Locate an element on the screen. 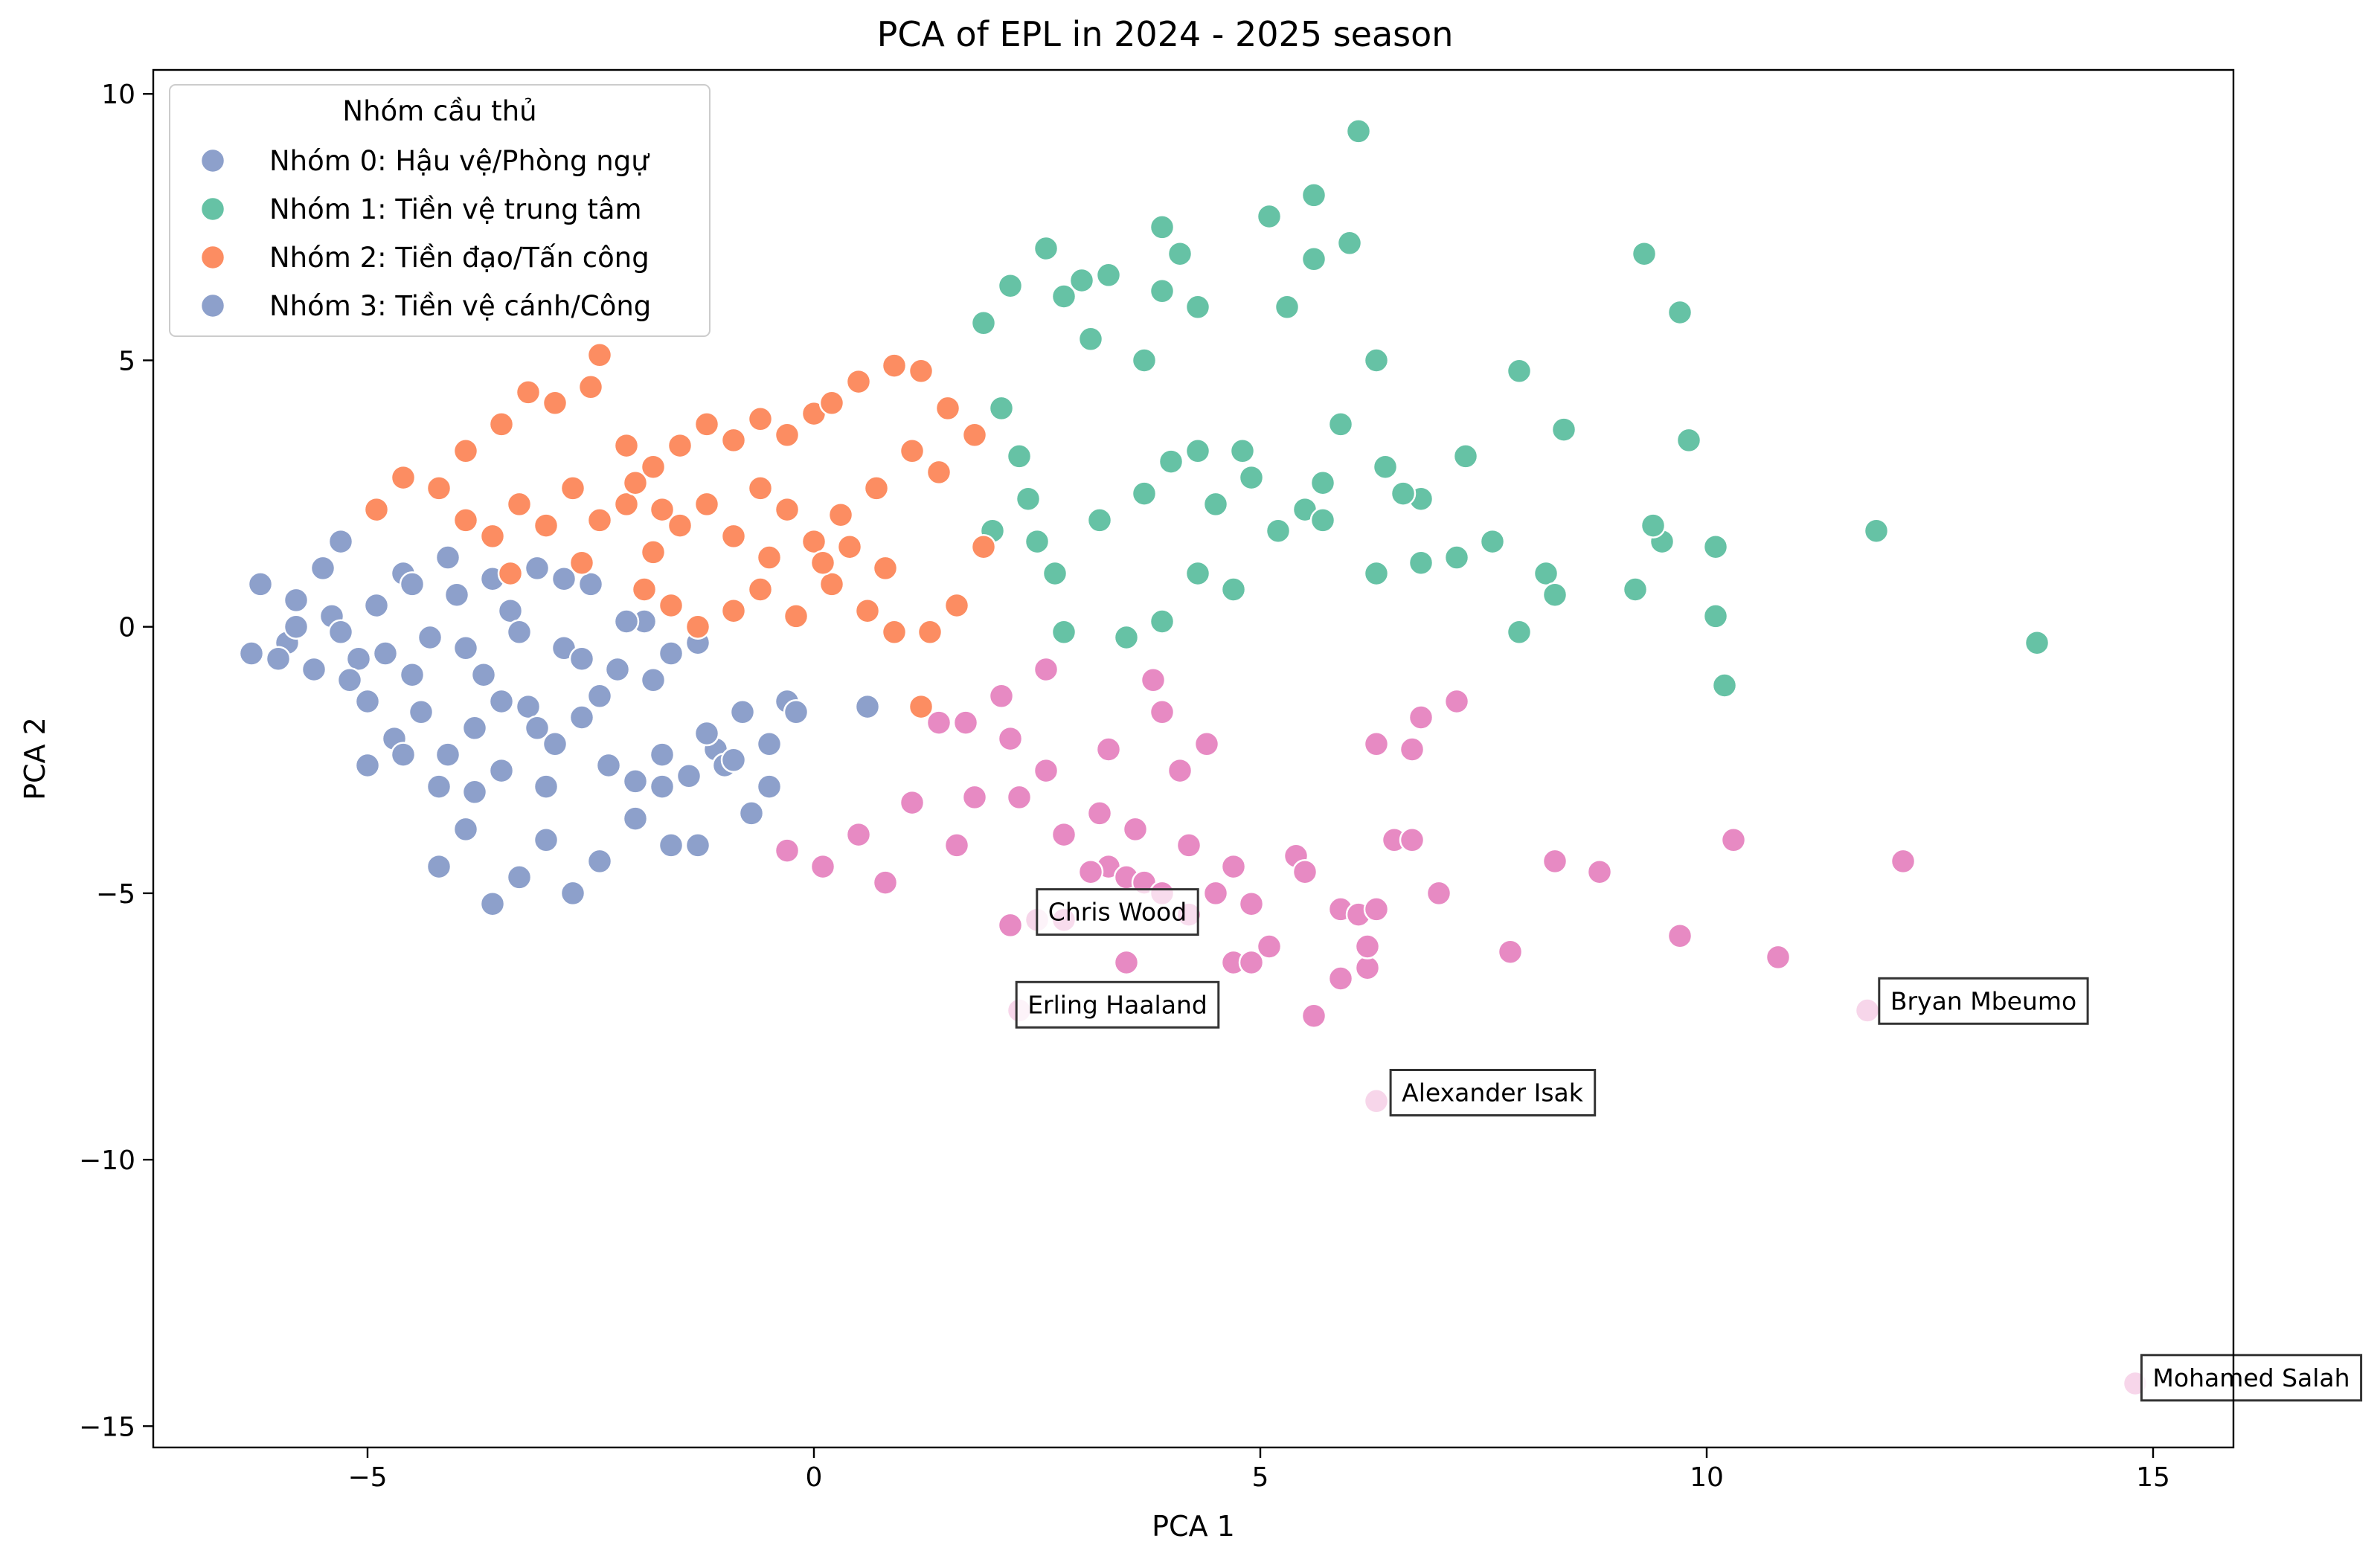 This screenshot has width=2380, height=1562. annotation-text: Alexander Isak is located at coordinates (1493, 1093).